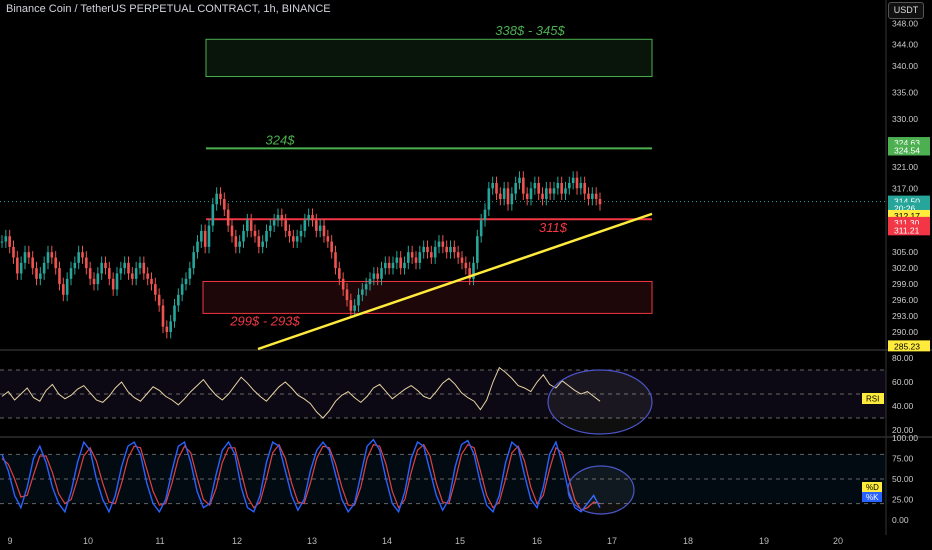 This screenshot has height=550, width=932. I want to click on x-tick-label: 16, so click(537, 541).